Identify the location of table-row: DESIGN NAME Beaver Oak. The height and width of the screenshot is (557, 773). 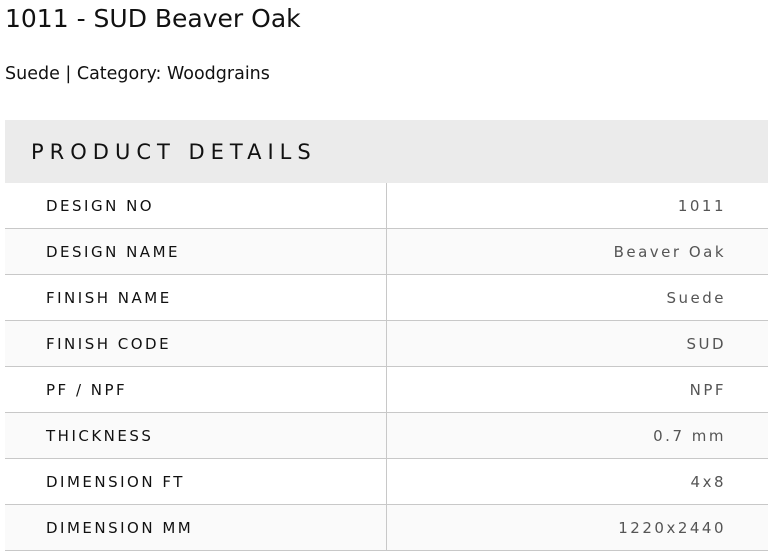
(386, 252).